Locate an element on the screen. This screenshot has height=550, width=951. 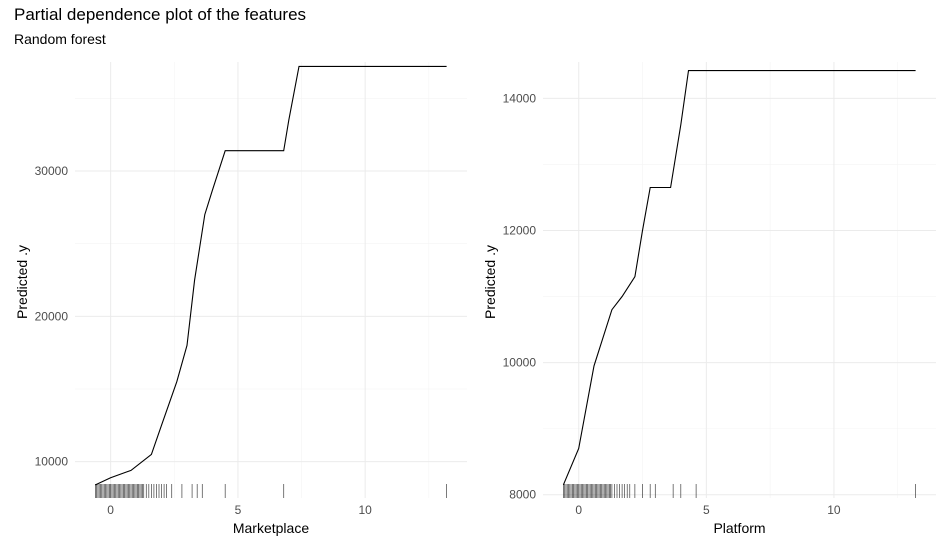
y-tick-label: 30000 is located at coordinates (52, 171).